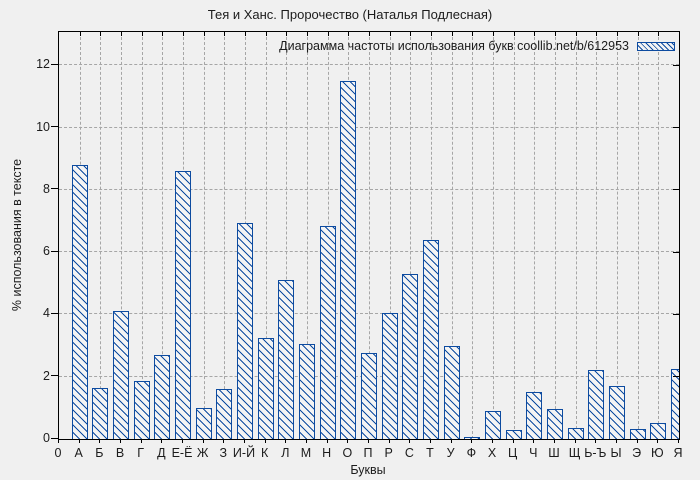  Describe the element at coordinates (657, 453) in the screenshot. I see `x-tick-label: Ю` at that location.